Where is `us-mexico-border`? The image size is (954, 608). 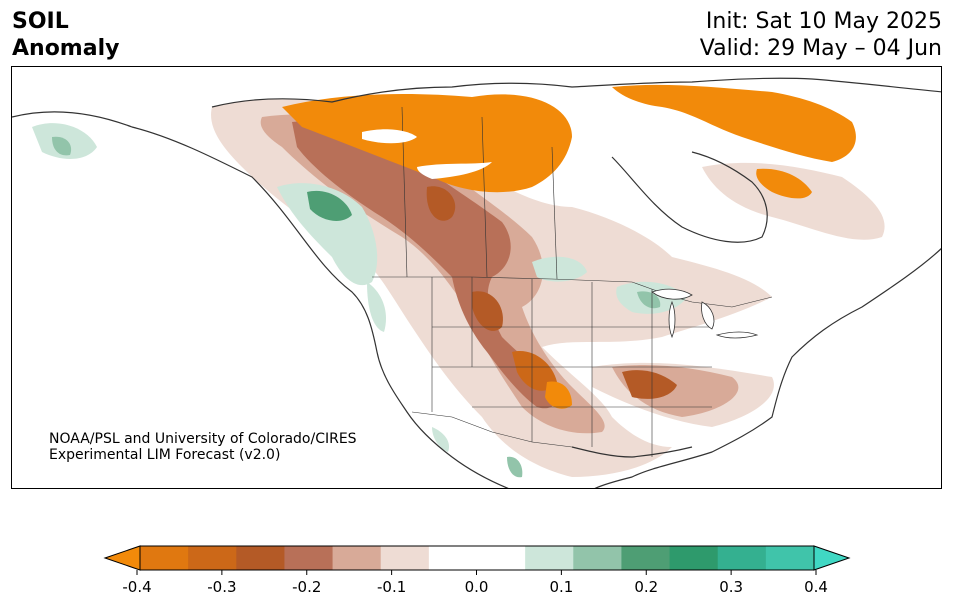 us-mexico-border is located at coordinates (492, 429).